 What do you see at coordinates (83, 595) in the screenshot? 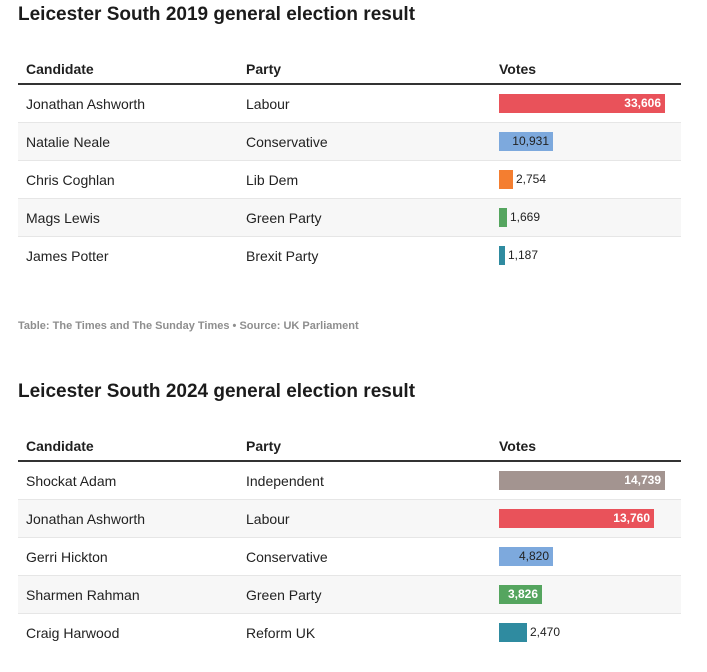
I see `candidate-name: Sharmen Rahman` at bounding box center [83, 595].